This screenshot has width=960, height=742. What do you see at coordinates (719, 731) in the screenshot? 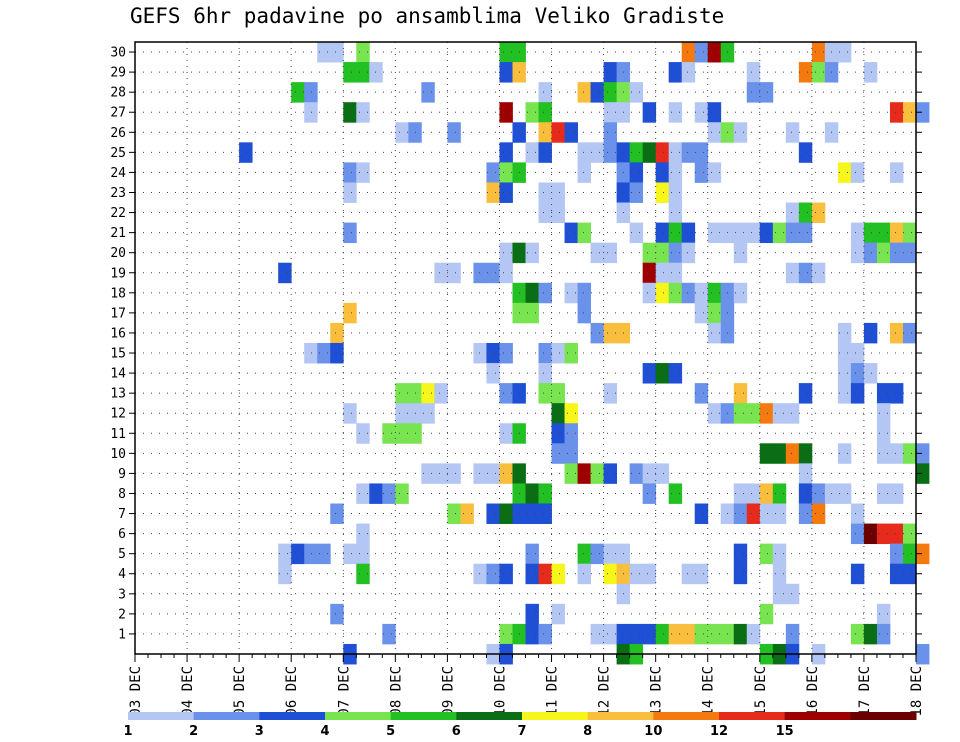
I see `legend-label: 12` at bounding box center [719, 731].